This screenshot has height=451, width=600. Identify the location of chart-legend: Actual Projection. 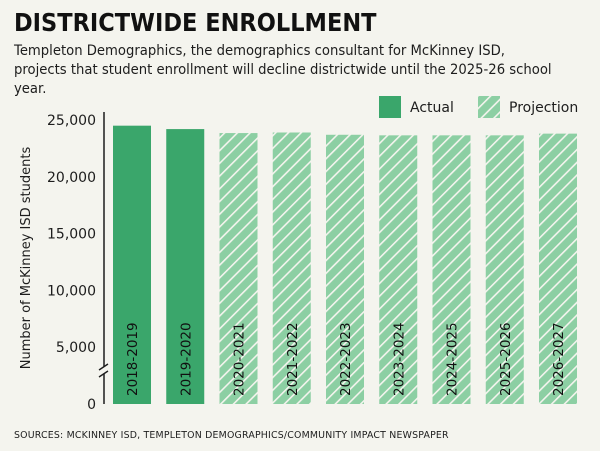
(478, 107).